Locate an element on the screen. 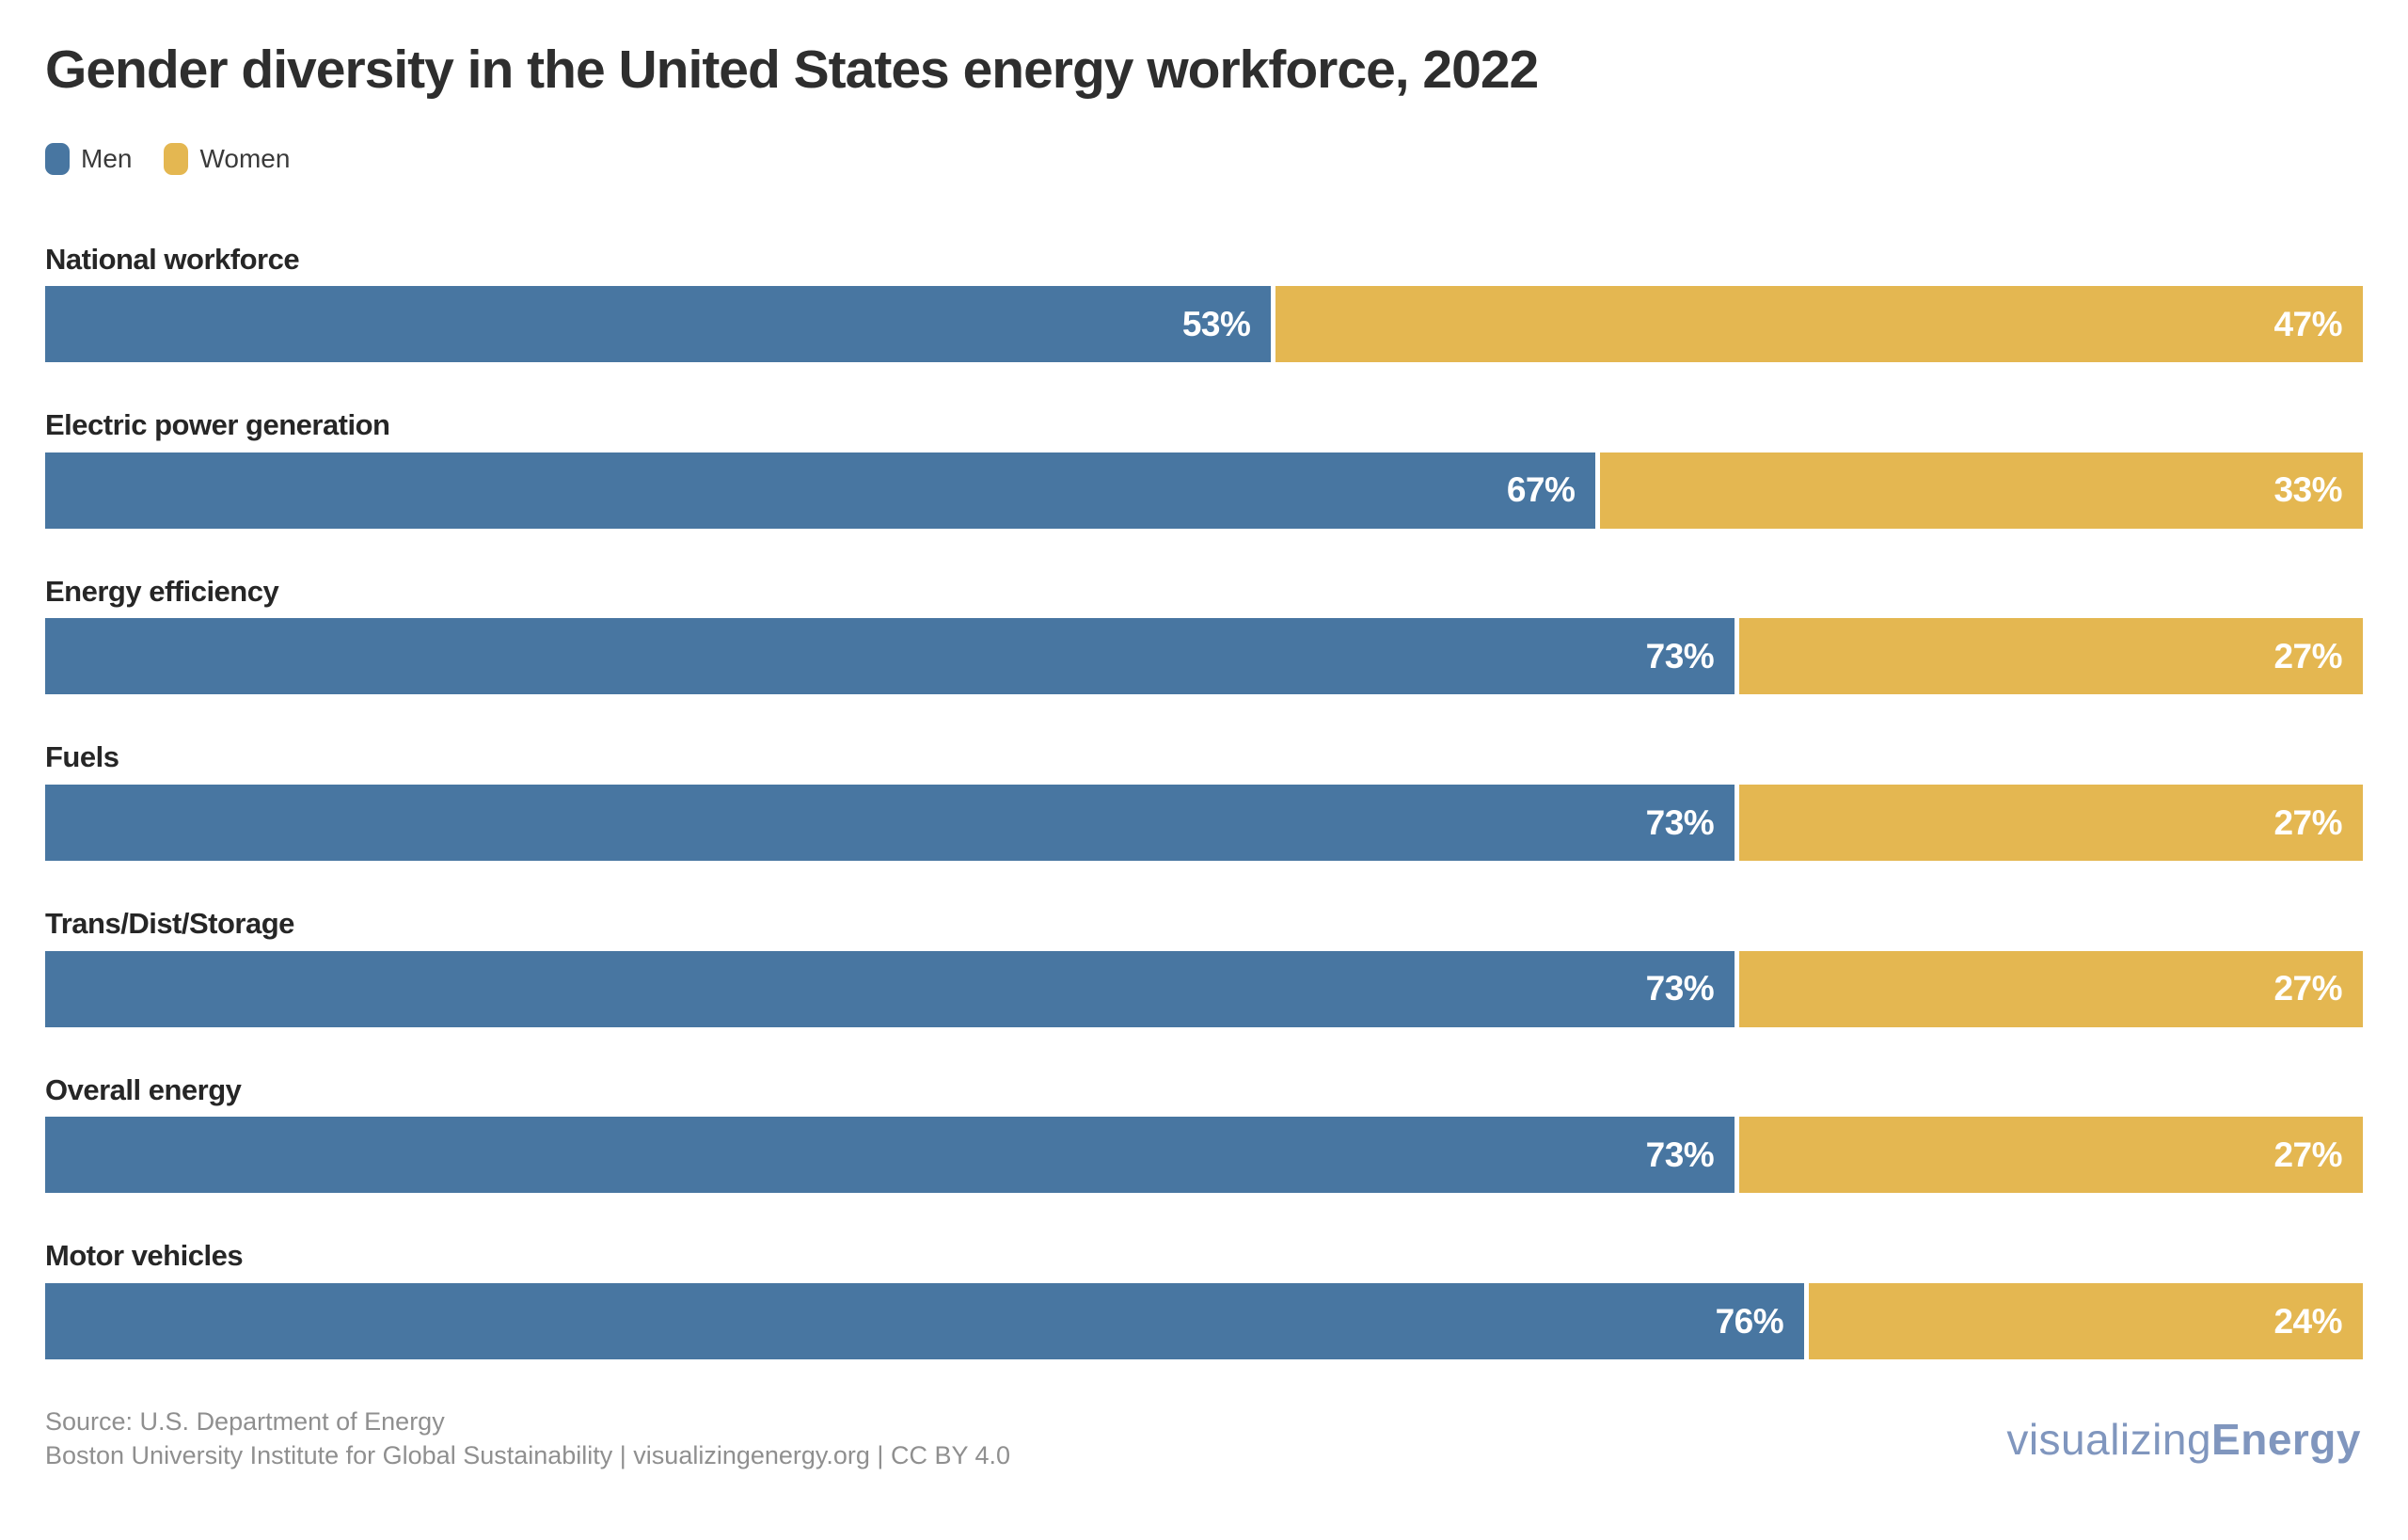  stacked-bar: 53% 47% is located at coordinates (1204, 324).